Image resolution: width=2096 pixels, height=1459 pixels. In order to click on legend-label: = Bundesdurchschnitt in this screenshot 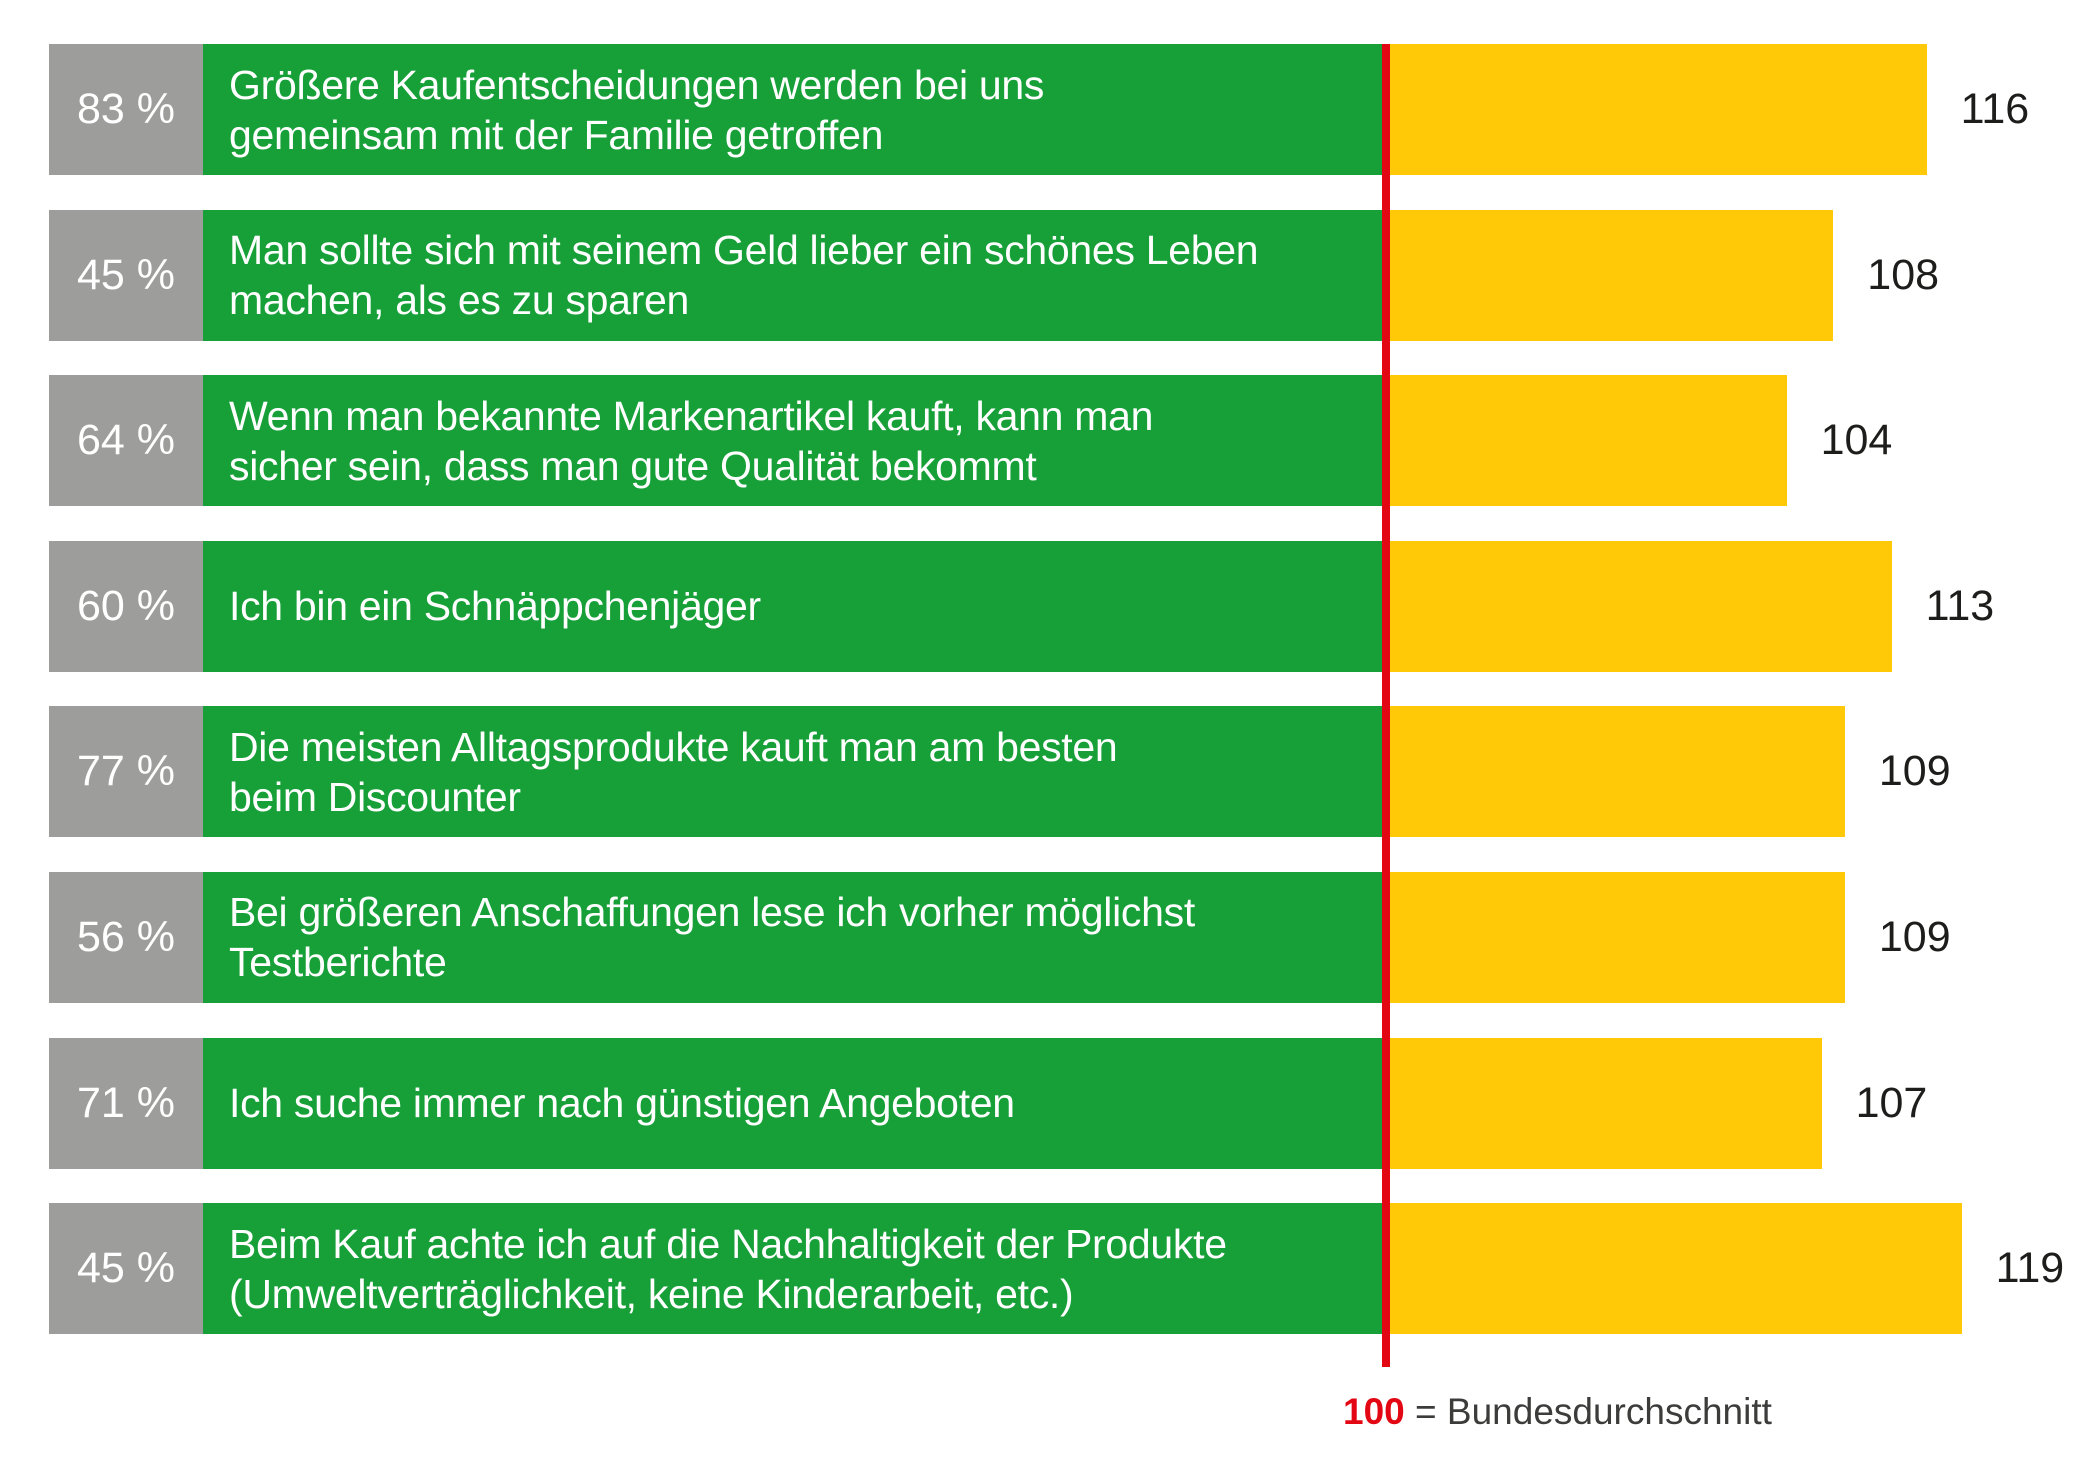, I will do `click(1588, 1411)`.